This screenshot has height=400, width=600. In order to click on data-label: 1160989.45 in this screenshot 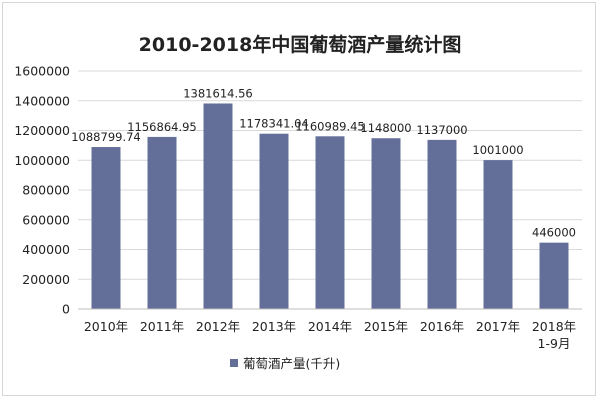, I will do `click(330, 126)`.